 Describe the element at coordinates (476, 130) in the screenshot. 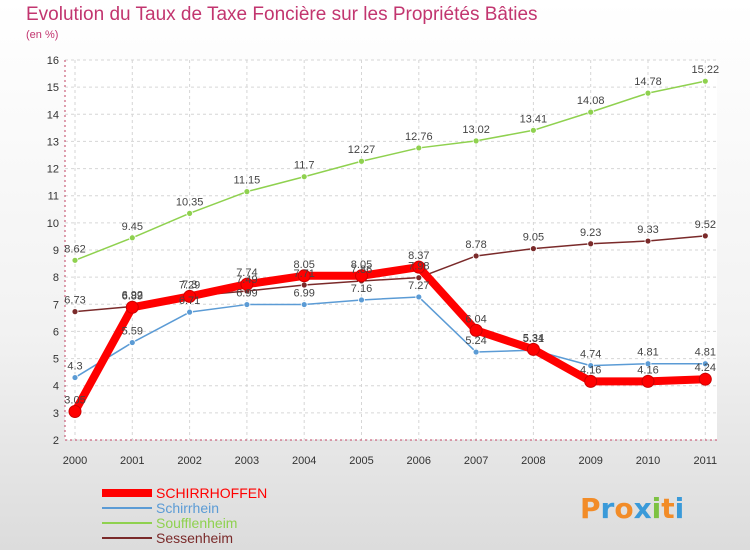

I see `data-label: 13.02` at that location.